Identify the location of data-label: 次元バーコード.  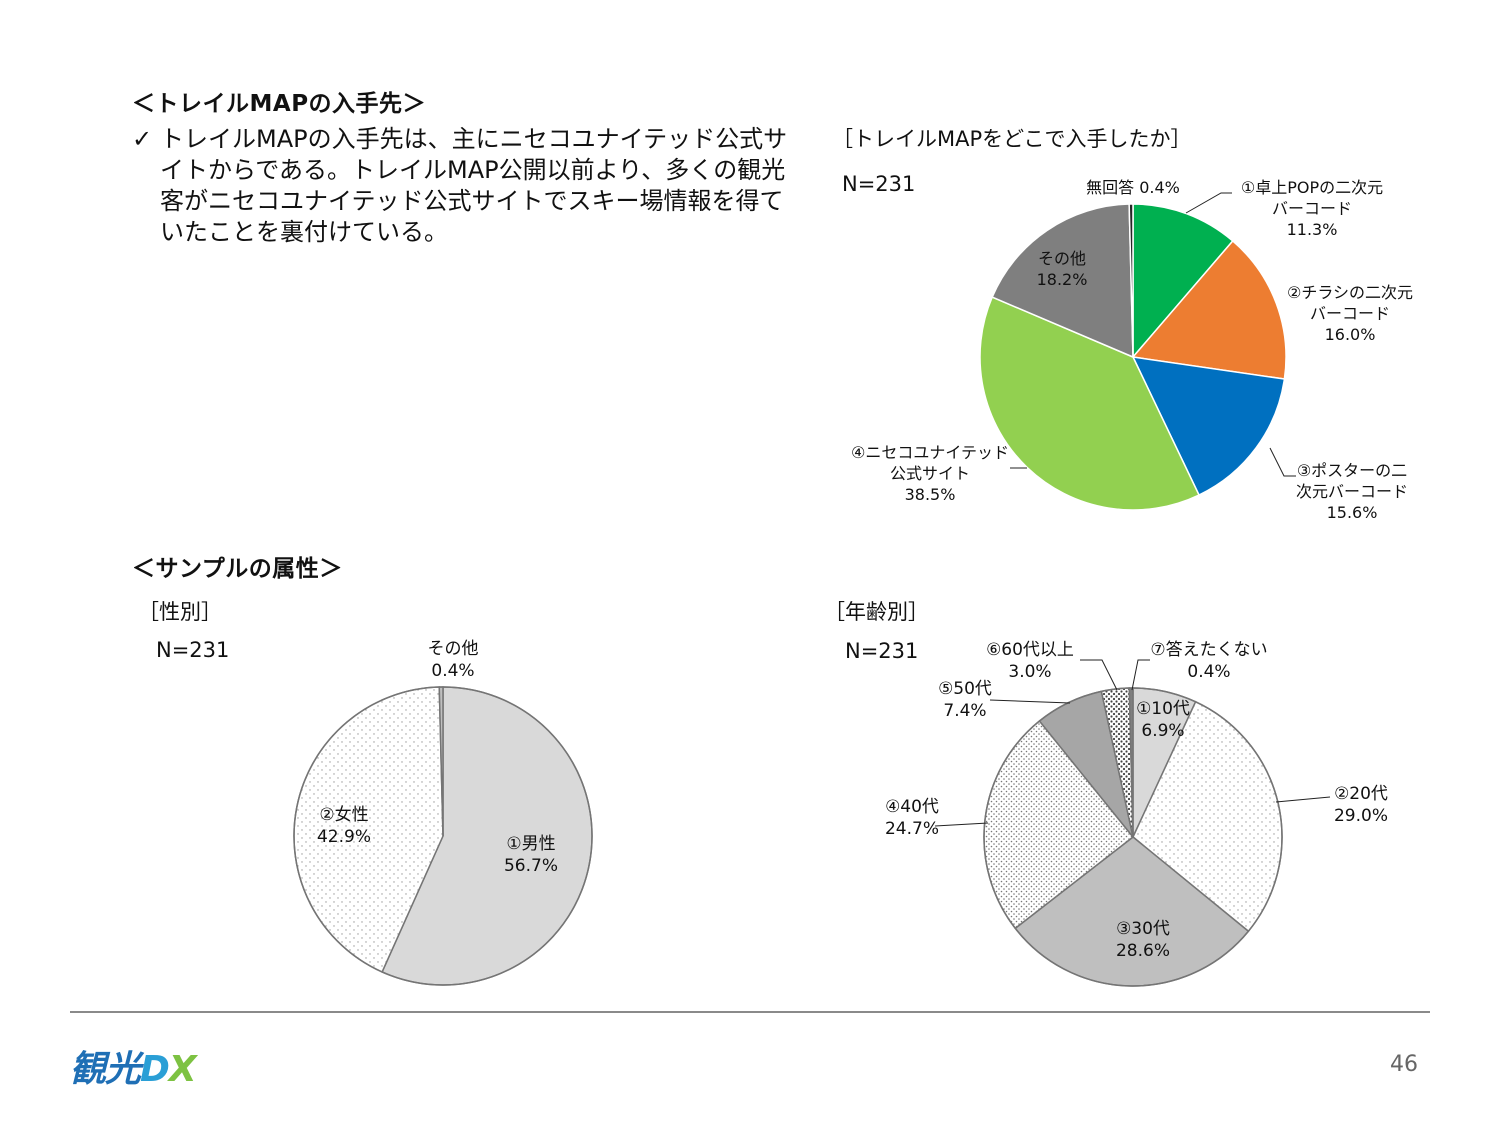
(1352, 491).